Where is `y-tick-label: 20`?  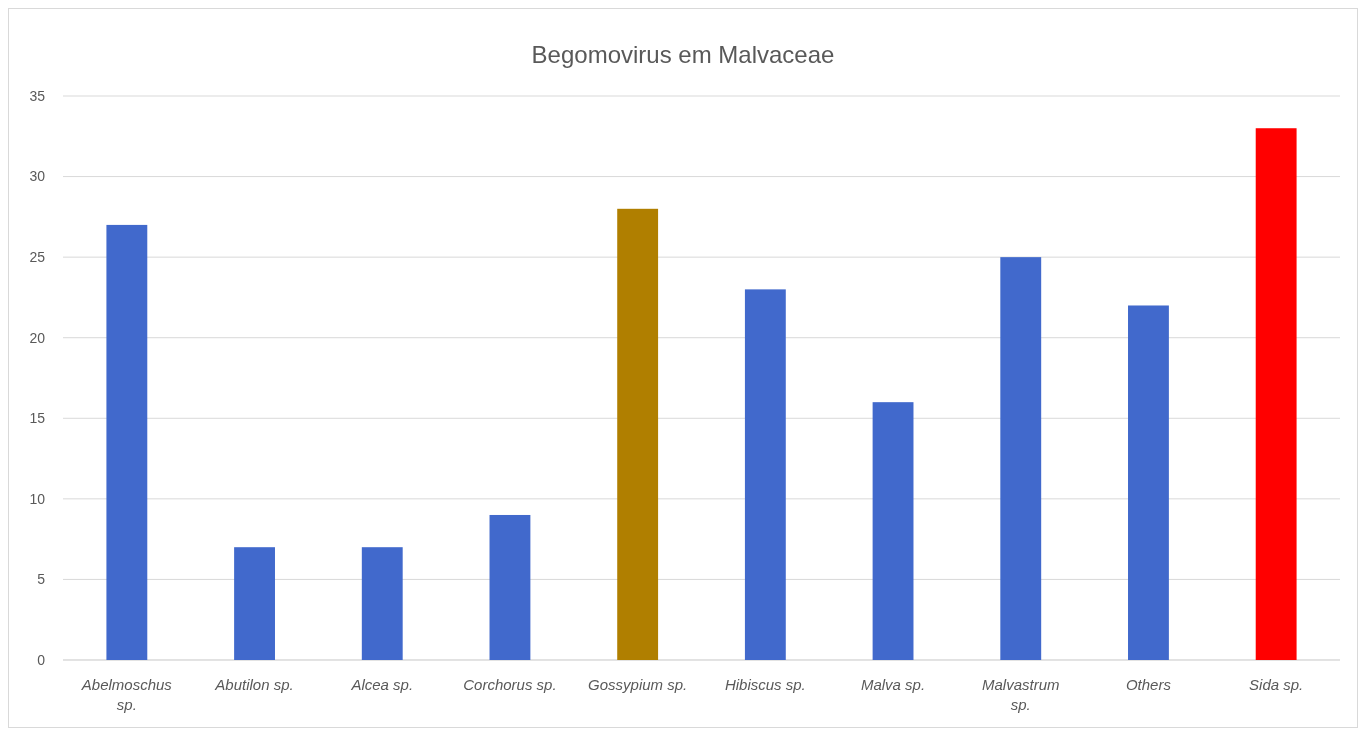
y-tick-label: 20 is located at coordinates (37, 337).